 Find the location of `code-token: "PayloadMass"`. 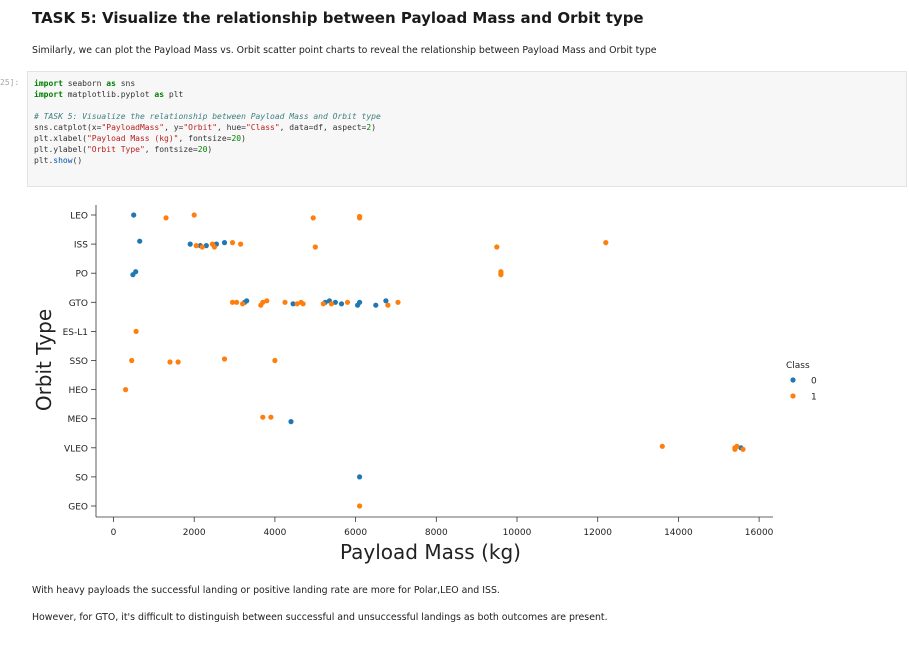

code-token: "PayloadMass" is located at coordinates (133, 127).